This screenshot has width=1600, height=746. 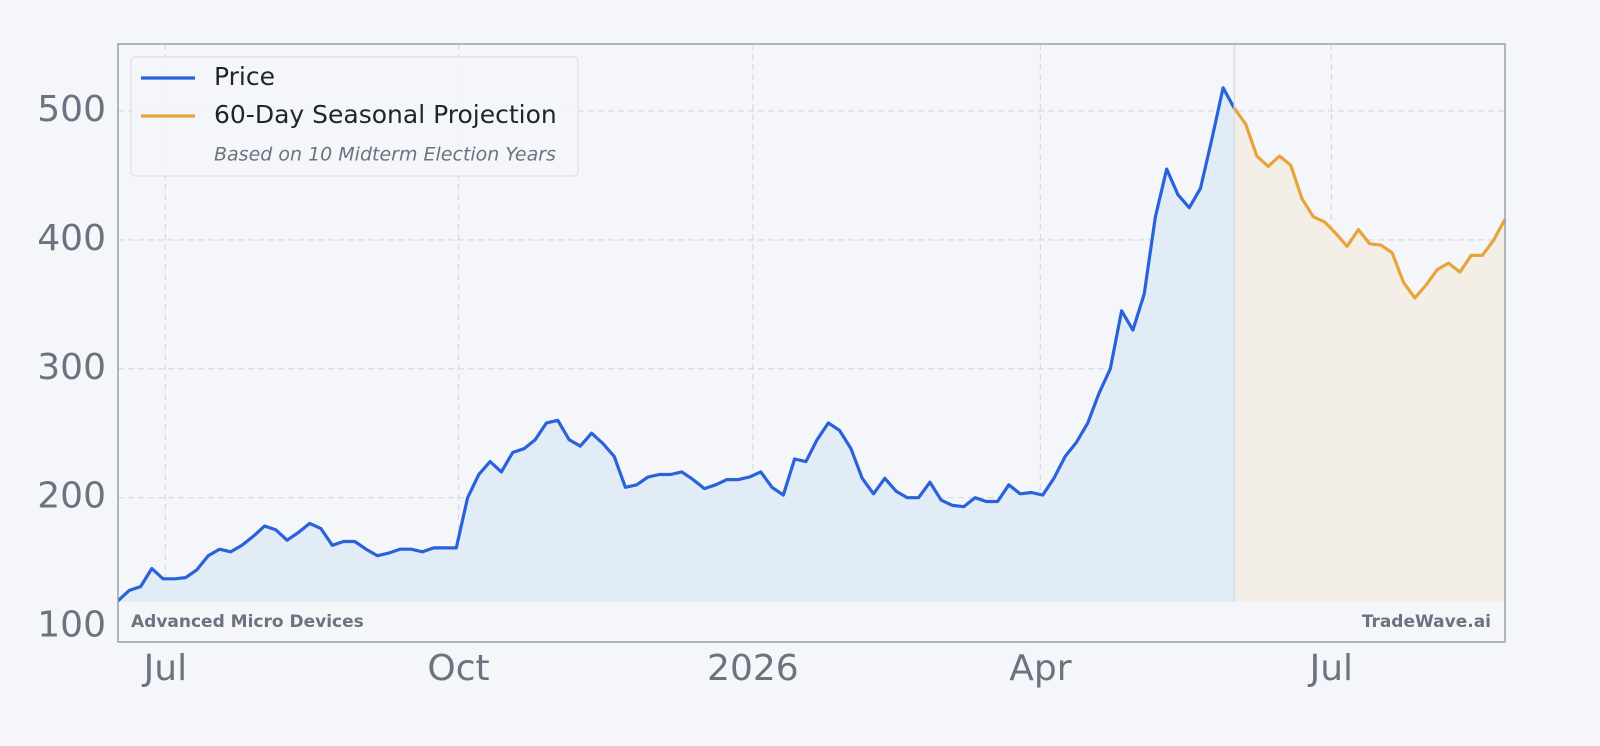 What do you see at coordinates (71, 238) in the screenshot?
I see `y-tick-label: 400` at bounding box center [71, 238].